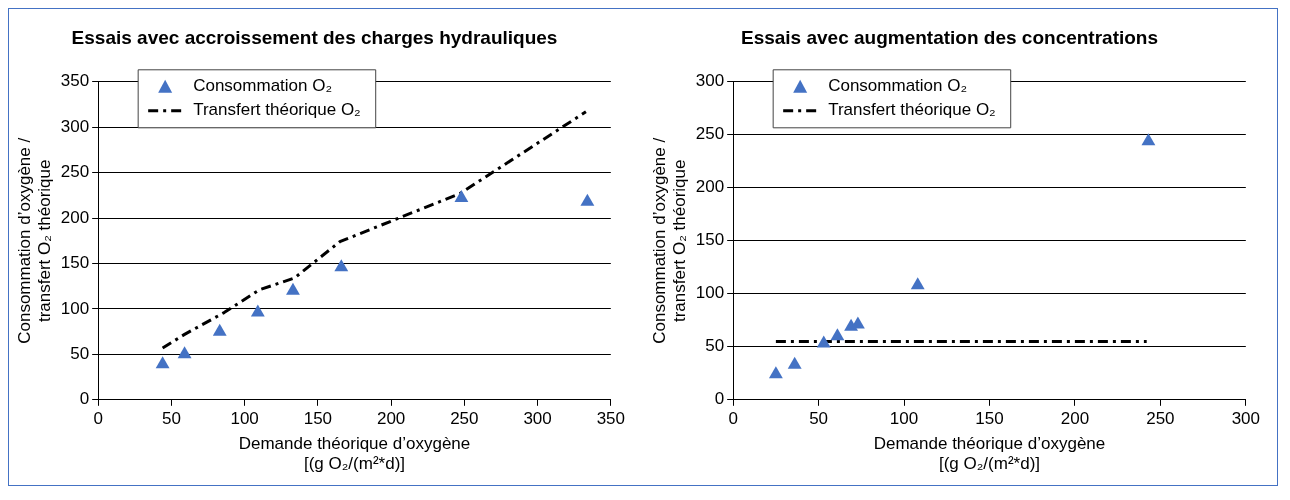  What do you see at coordinates (75, 81) in the screenshot?
I see `y-tick-label: 350` at bounding box center [75, 81].